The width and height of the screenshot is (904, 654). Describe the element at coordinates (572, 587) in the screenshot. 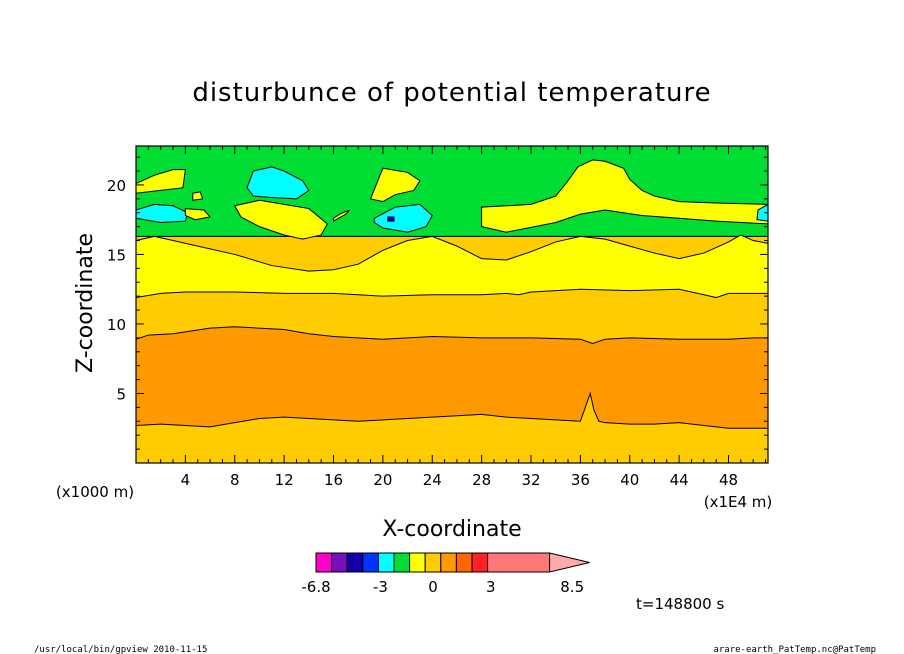

I see `colorbar-tick-label: 8.5` at that location.